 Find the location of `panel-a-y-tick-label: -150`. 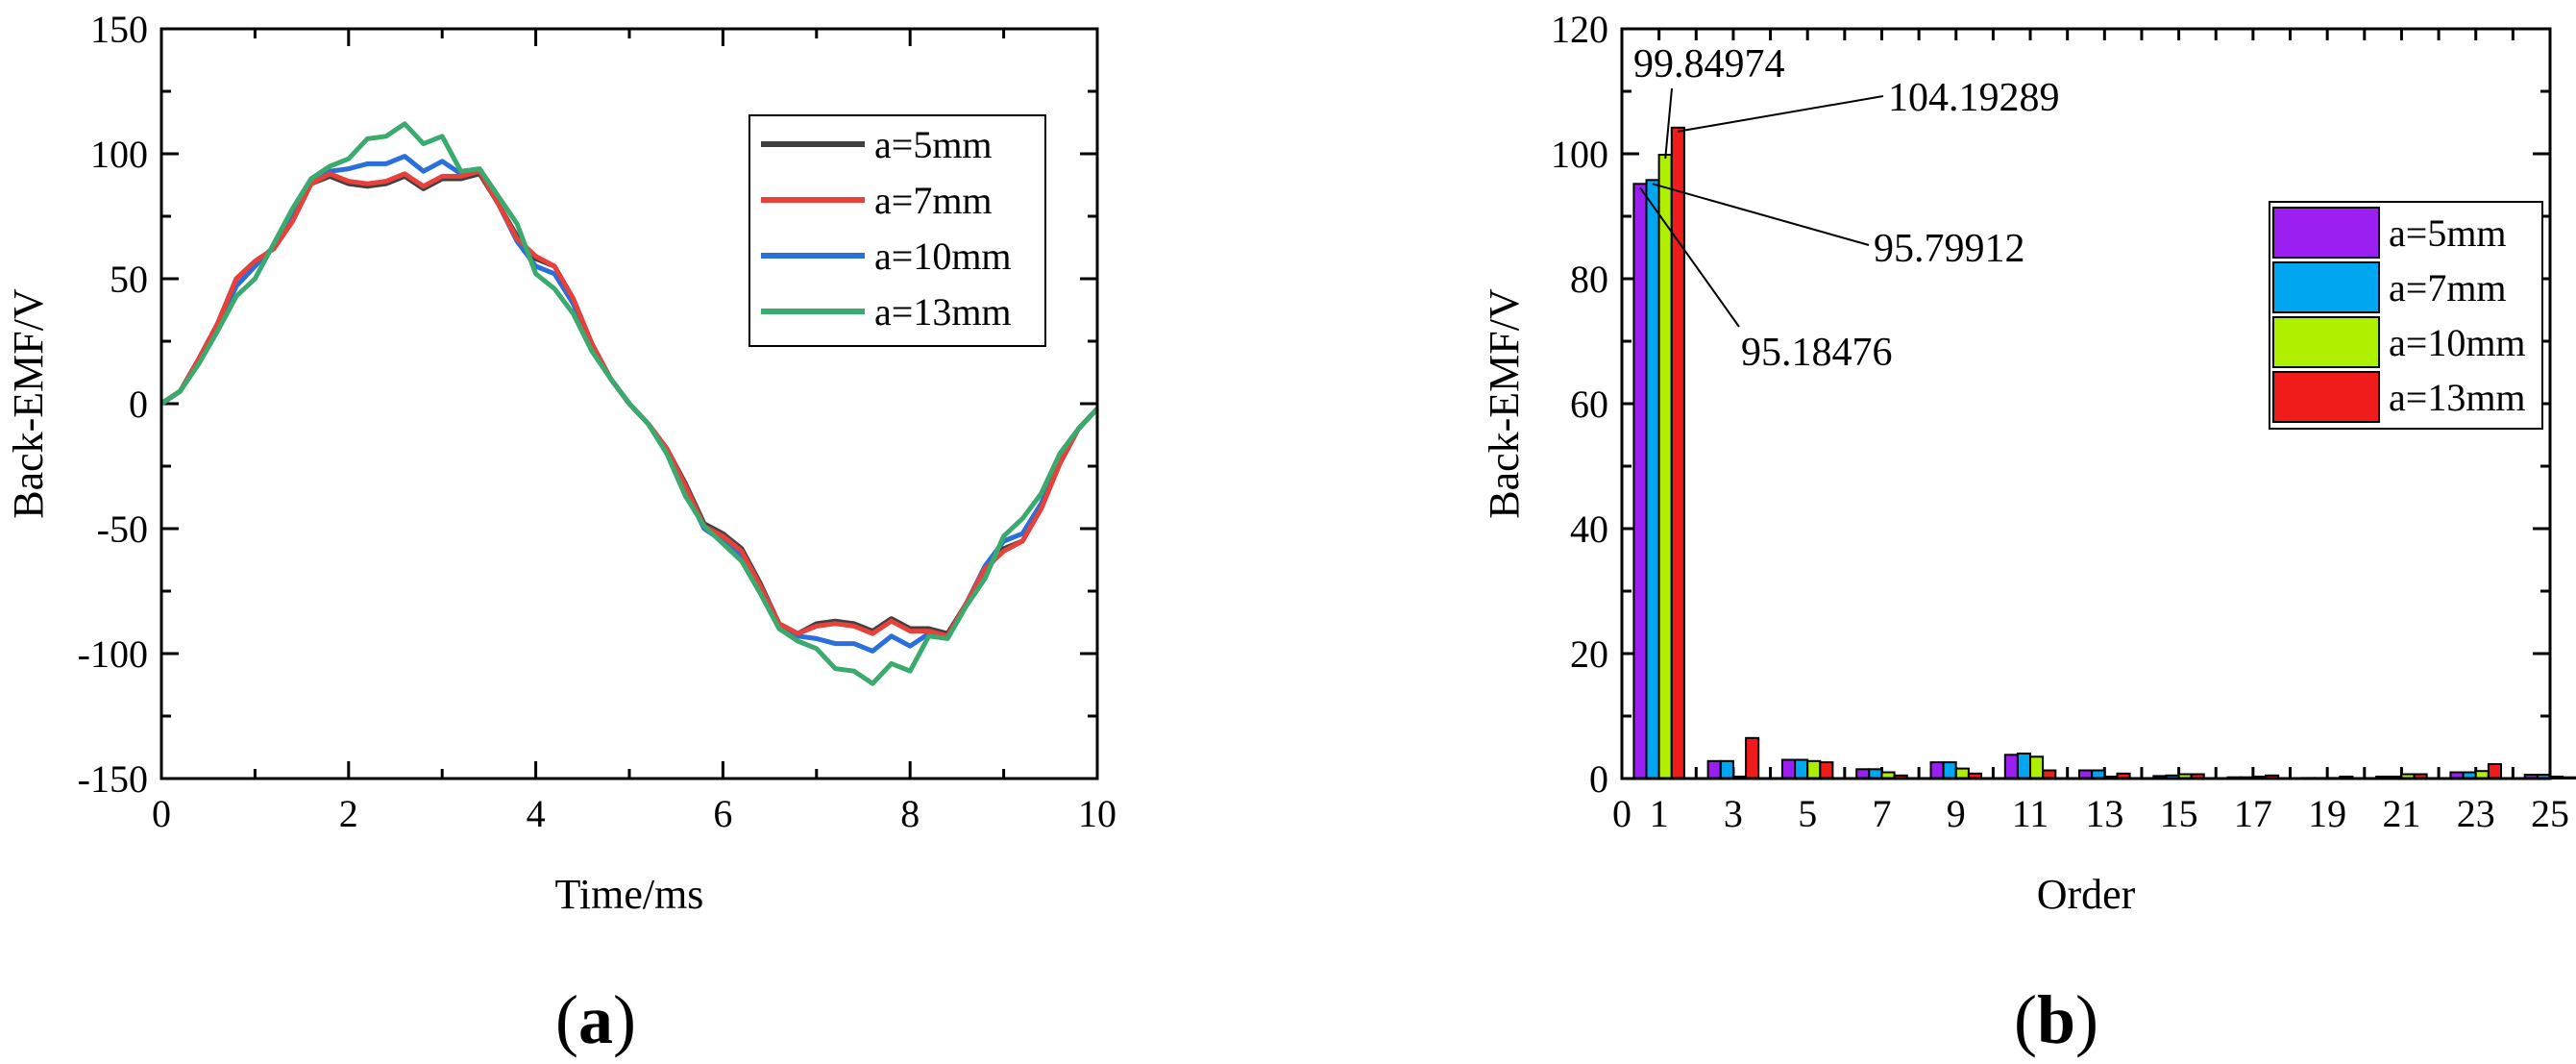

panel-a-y-tick-label: -150 is located at coordinates (113, 779).